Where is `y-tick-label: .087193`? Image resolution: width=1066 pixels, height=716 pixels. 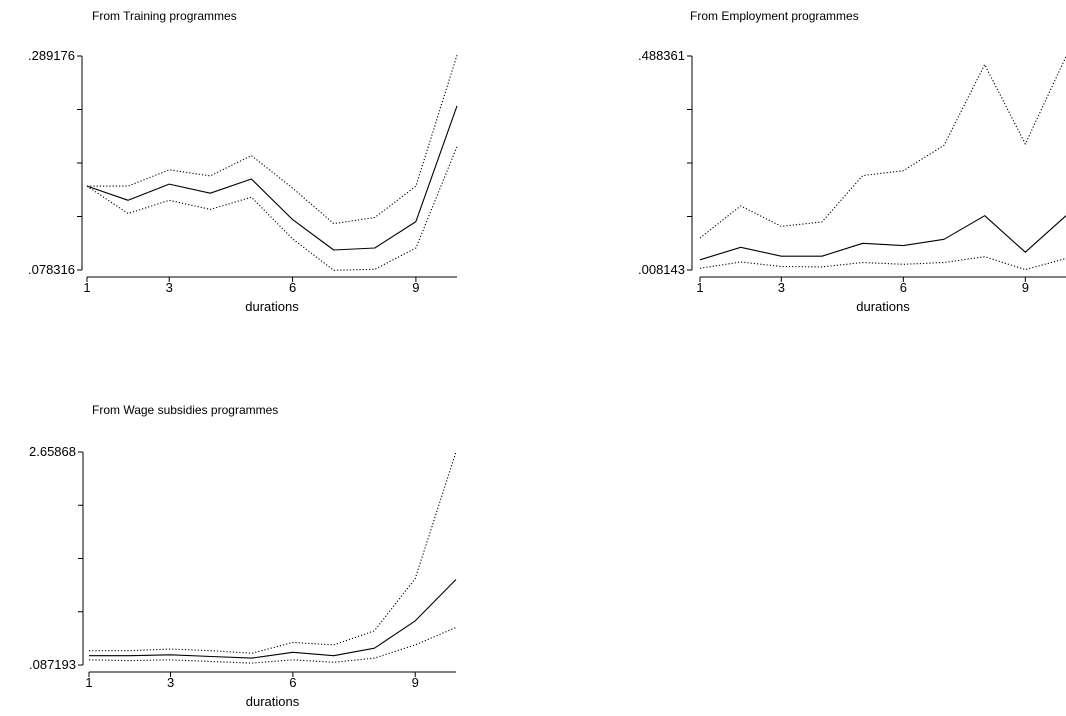
y-tick-label: .087193 is located at coordinates (52, 664).